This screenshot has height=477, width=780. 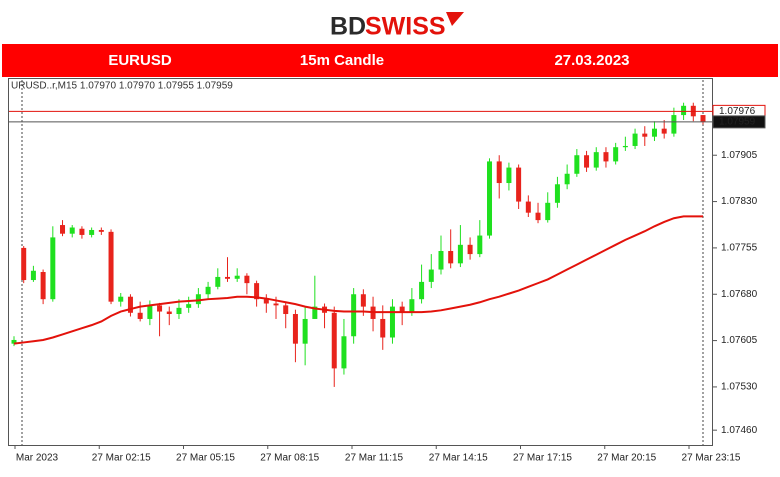 I want to click on logo: BD SWISS, so click(x=397, y=26).